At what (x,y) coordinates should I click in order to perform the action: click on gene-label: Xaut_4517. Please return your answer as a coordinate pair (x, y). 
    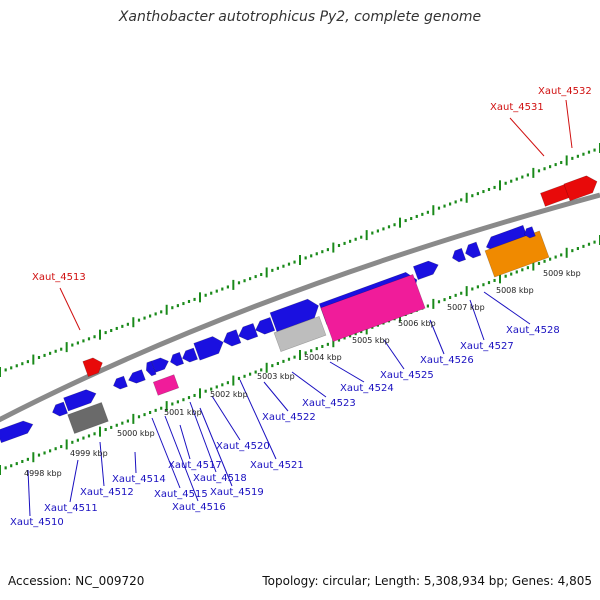
    Looking at the image, I should click on (195, 465).